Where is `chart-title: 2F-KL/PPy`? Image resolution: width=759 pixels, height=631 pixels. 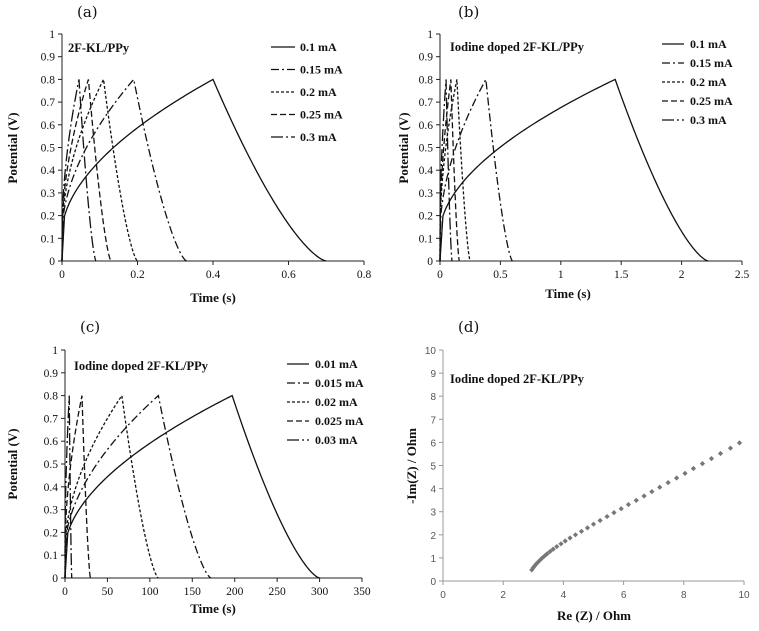
chart-title: 2F-KL/PPy is located at coordinates (99, 48).